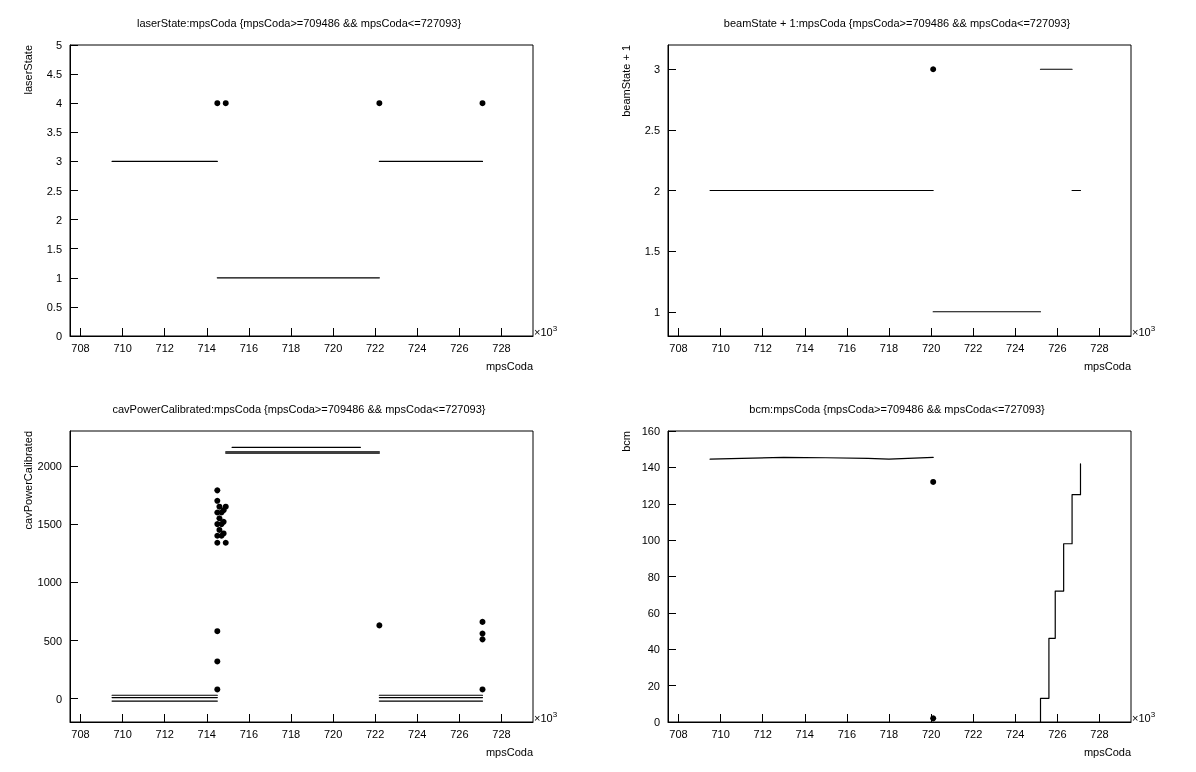 The width and height of the screenshot is (1196, 772). Describe the element at coordinates (52, 640) in the screenshot. I see `y-tick-label: 500` at that location.